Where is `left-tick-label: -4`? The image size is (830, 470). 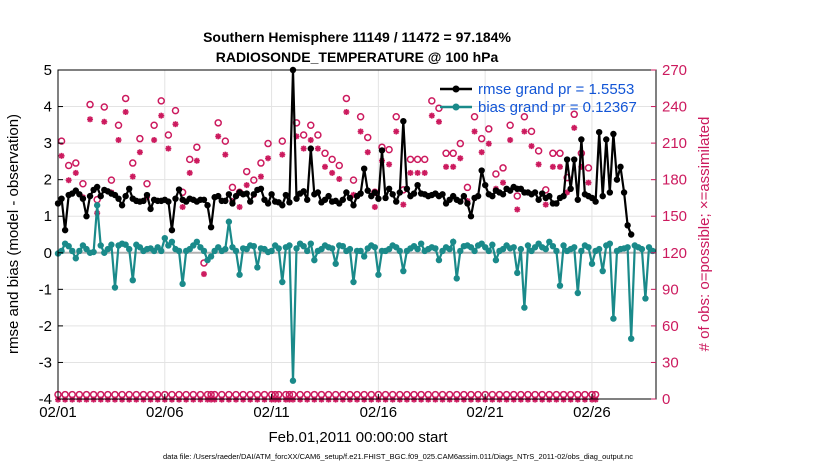
left-tick-label: -4 is located at coordinates (45, 399).